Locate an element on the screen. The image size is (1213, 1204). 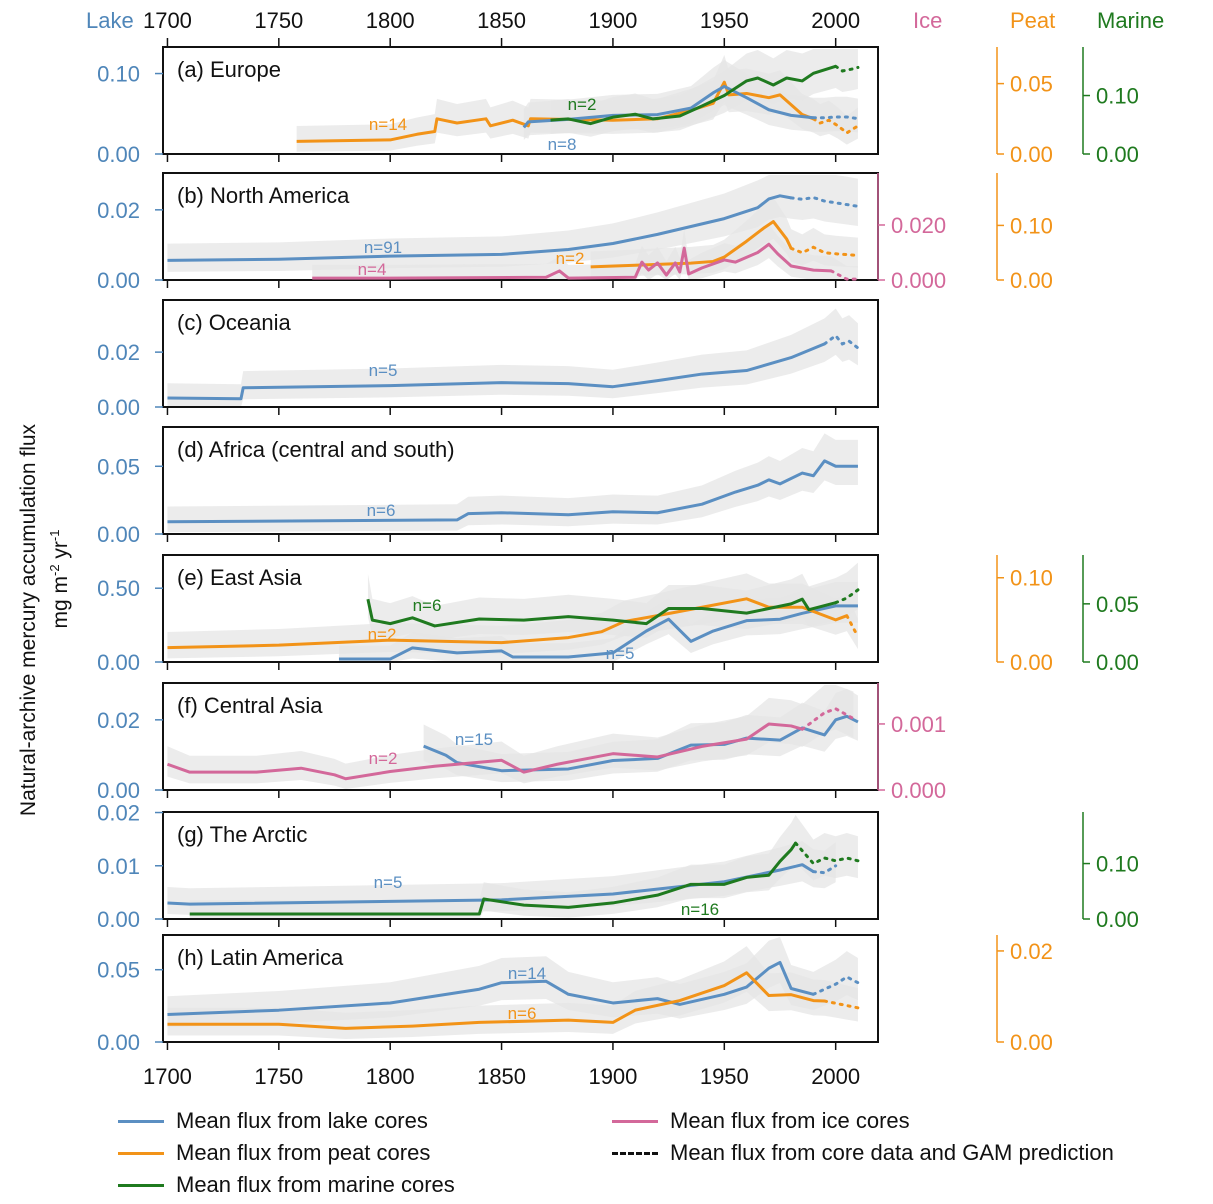
n-label-lake: n=6 is located at coordinates (381, 510).